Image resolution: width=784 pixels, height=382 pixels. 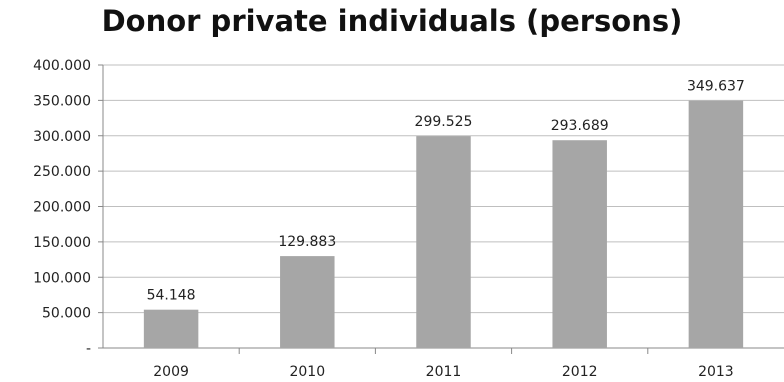 I want to click on y-tick-label: 300.000, so click(x=62, y=137).